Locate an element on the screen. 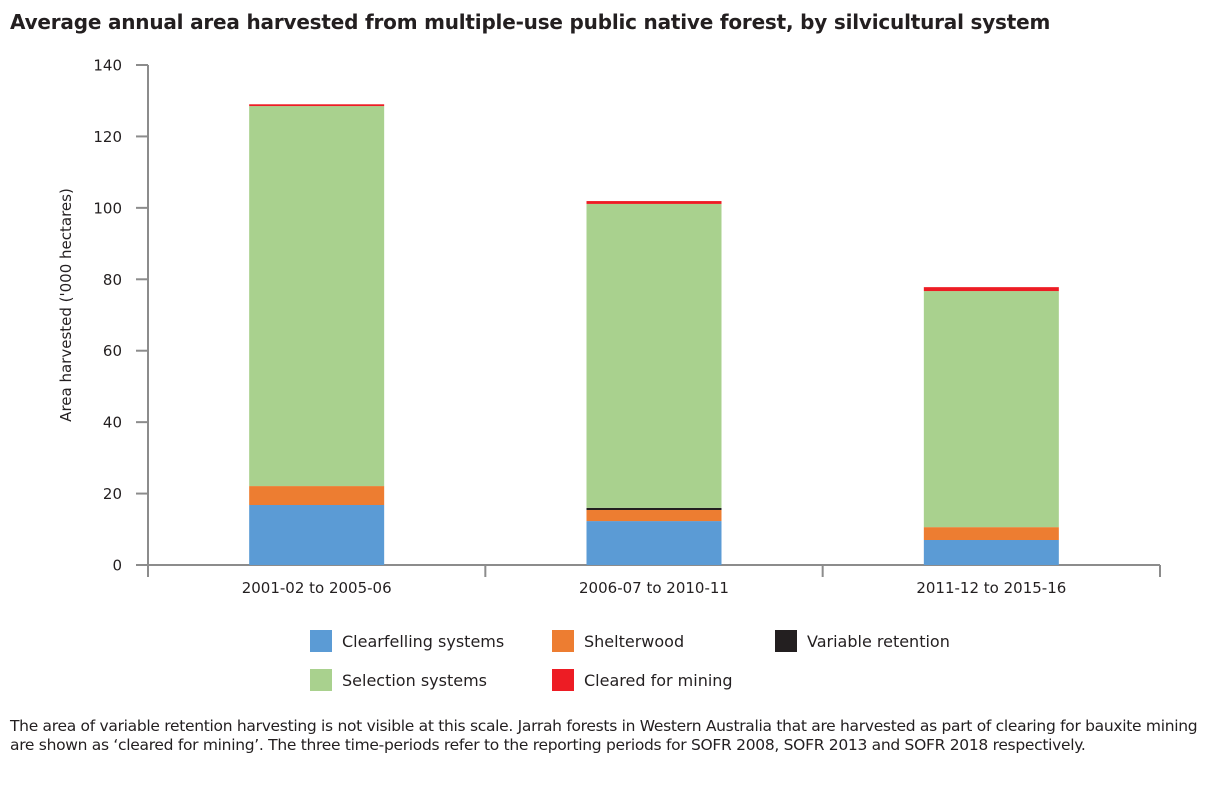  y-tick-label: 0 is located at coordinates (117, 566).